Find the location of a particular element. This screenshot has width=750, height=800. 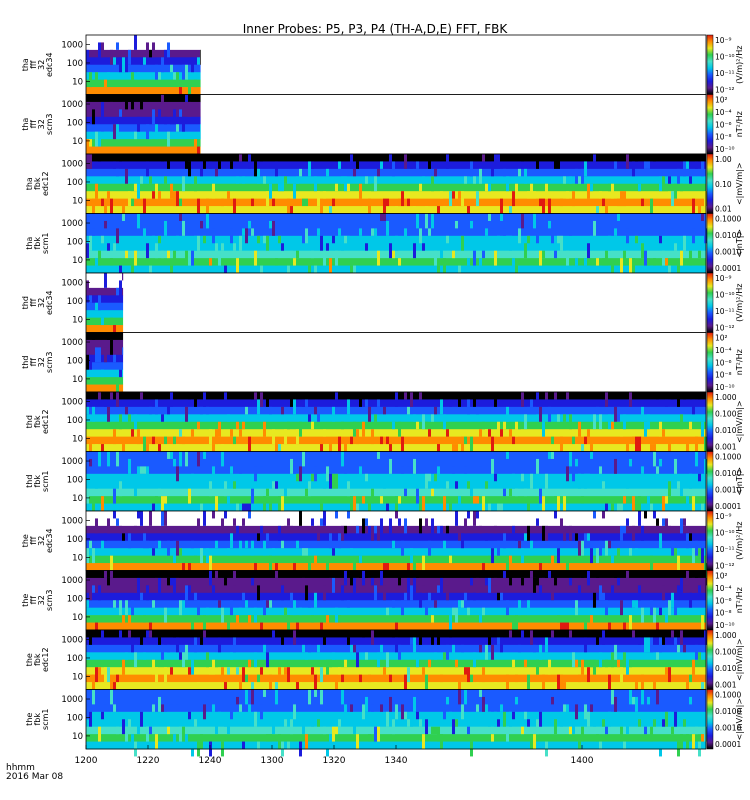

colorbar-tick-label: 10⁻⁹ is located at coordinates (723, 278).